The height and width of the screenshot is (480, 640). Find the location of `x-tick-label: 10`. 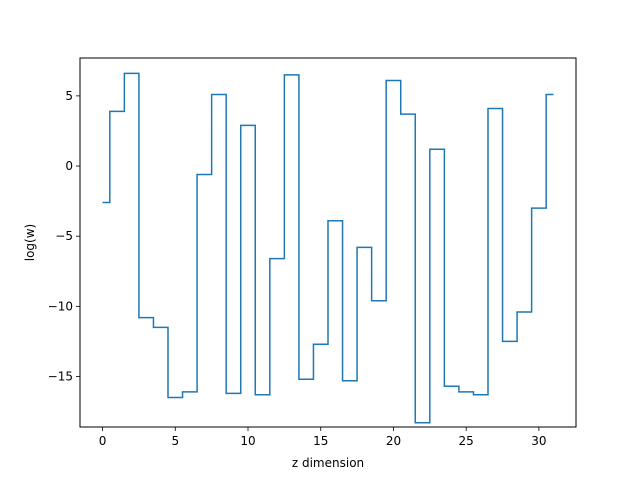

x-tick-label: 10 is located at coordinates (247, 441).